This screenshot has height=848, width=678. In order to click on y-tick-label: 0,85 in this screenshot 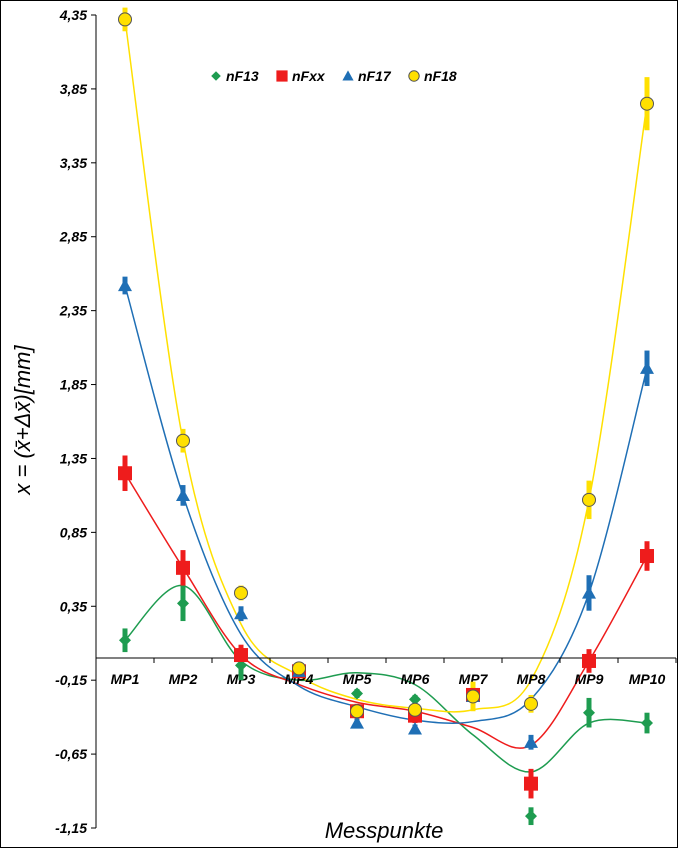, I will do `click(73, 532)`.